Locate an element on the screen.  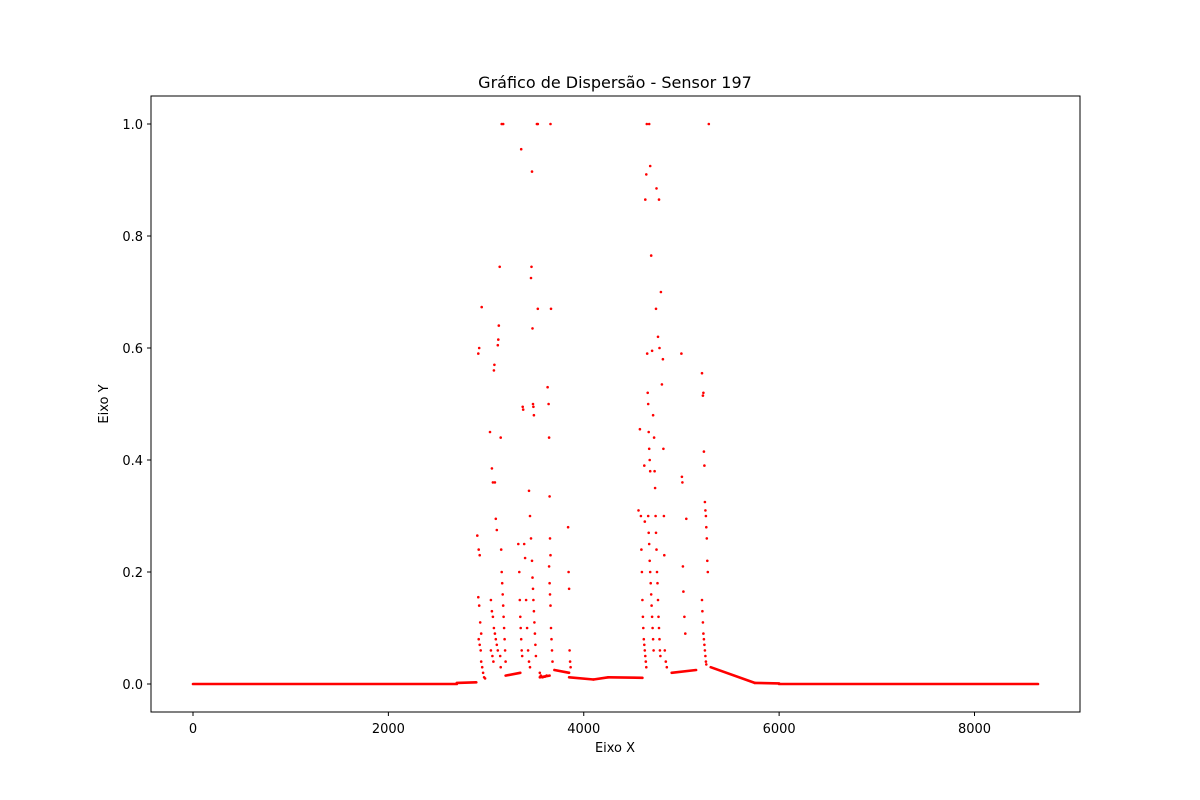
x-tick-label-1: 2000 is located at coordinates (388, 729).